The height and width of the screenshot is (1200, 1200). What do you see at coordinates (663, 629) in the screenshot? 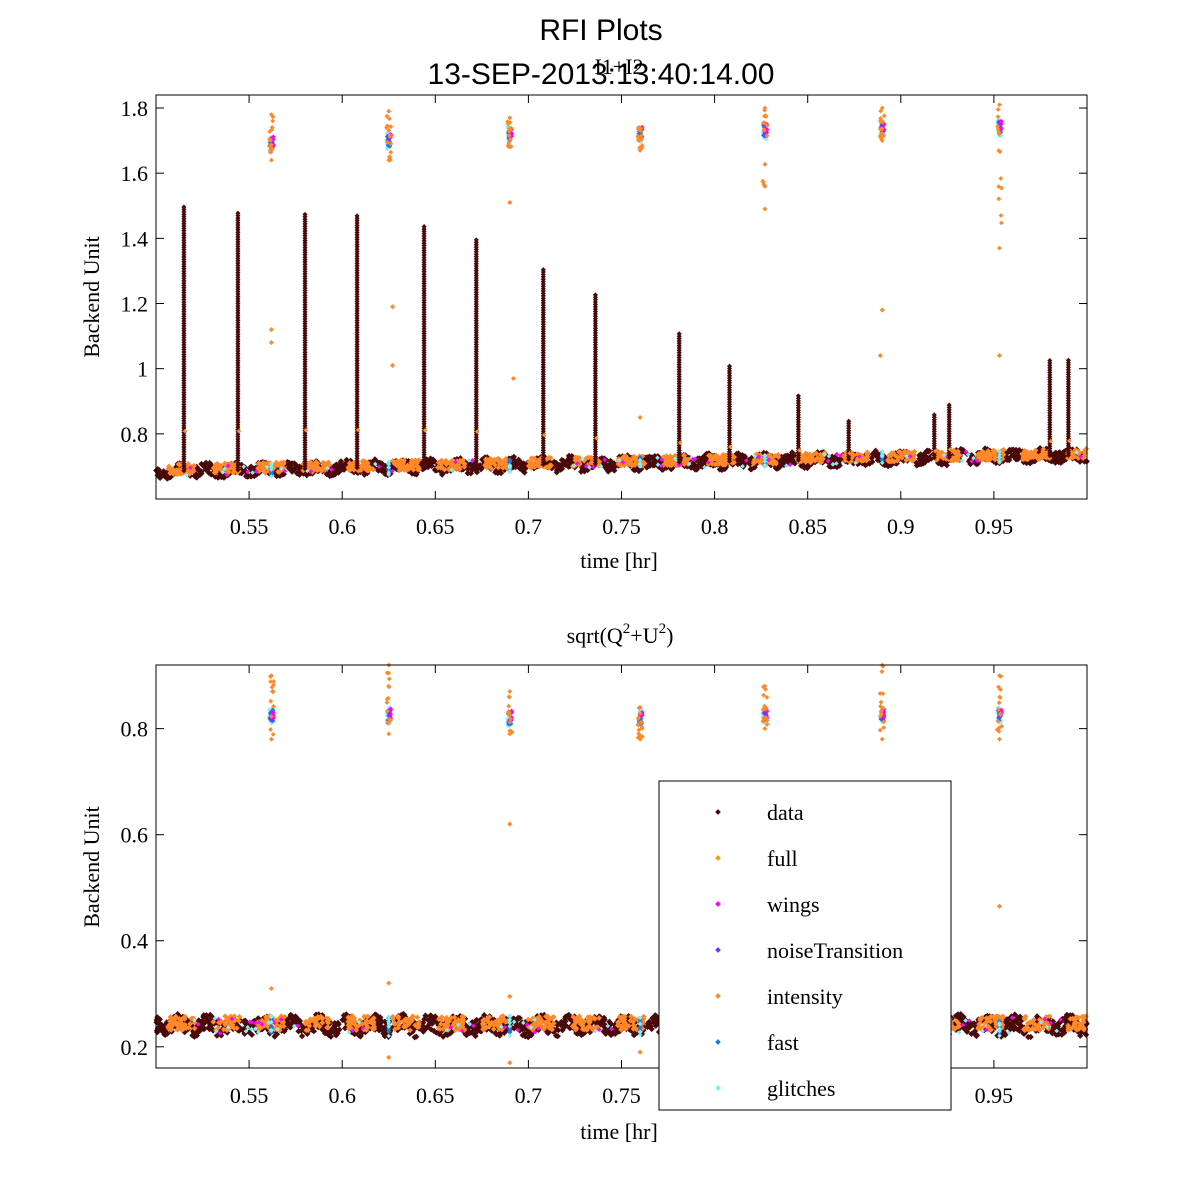
I see `bottom-title-sup2: 2` at bounding box center [663, 629].